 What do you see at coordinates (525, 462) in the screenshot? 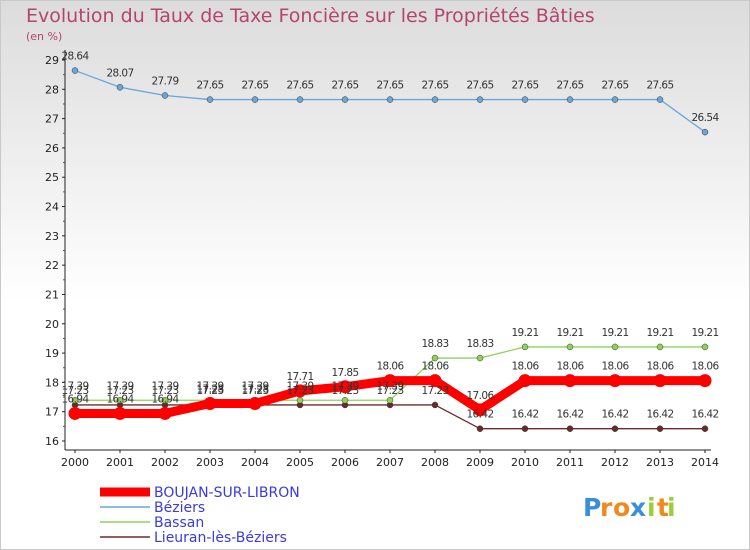
I see `x-tick-label: 2010` at bounding box center [525, 462].